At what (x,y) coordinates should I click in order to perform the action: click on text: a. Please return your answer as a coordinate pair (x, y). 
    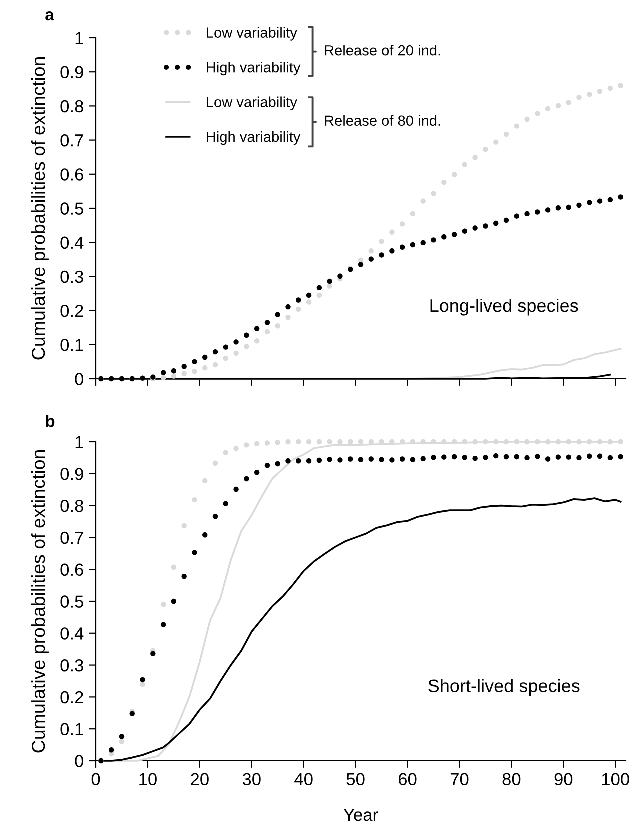
    Looking at the image, I should click on (50, 16).